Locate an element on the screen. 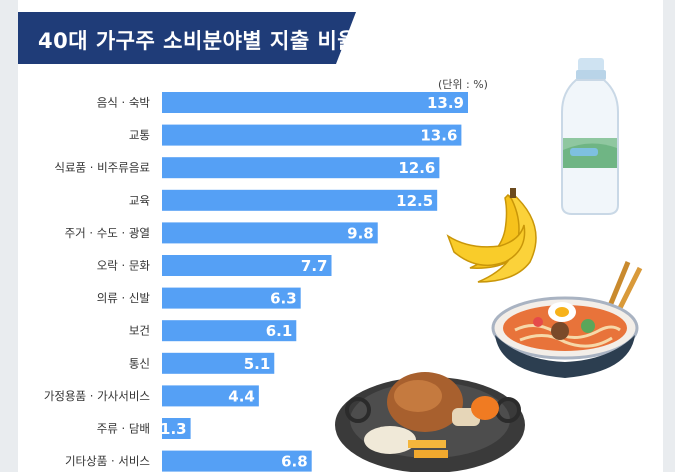 This screenshot has height=472, width=675. milk-bottle-icon is located at coordinates (590, 136).